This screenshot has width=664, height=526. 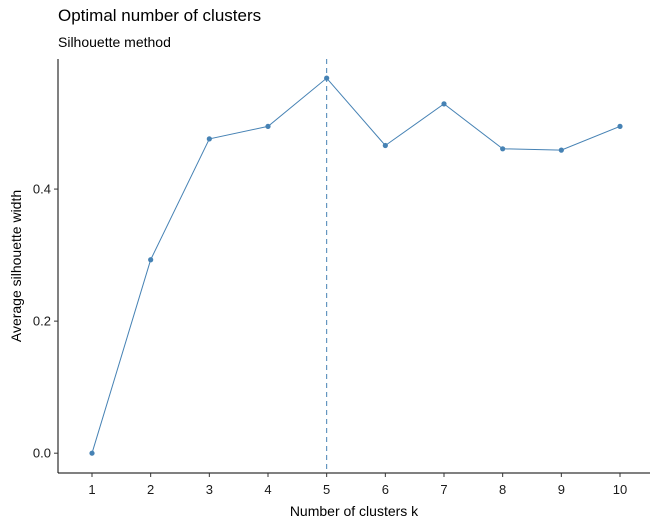 I want to click on chart-subtitle: Silhouette method, so click(x=114, y=42).